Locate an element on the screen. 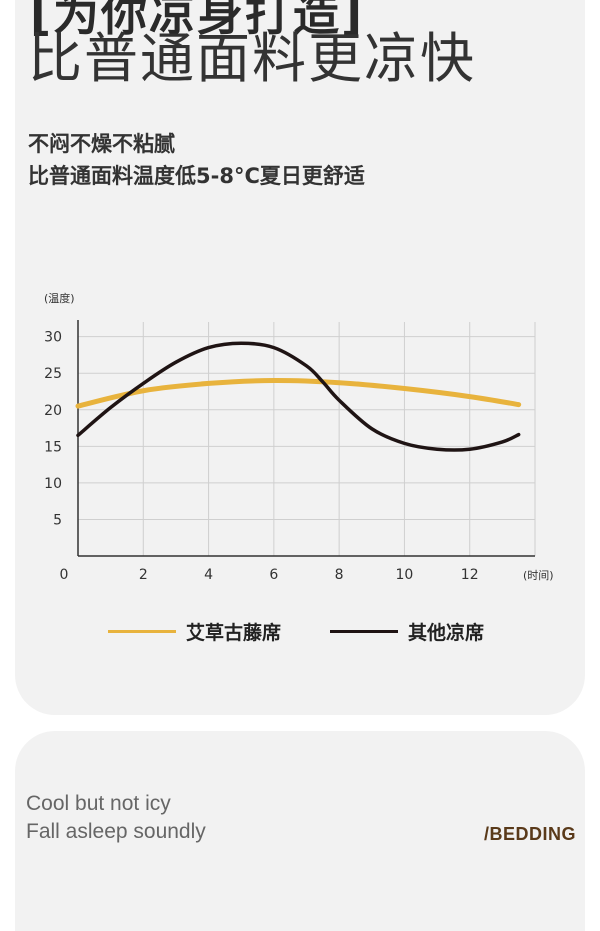 The image size is (600, 931). x-tick-label: 0 is located at coordinates (64, 575).